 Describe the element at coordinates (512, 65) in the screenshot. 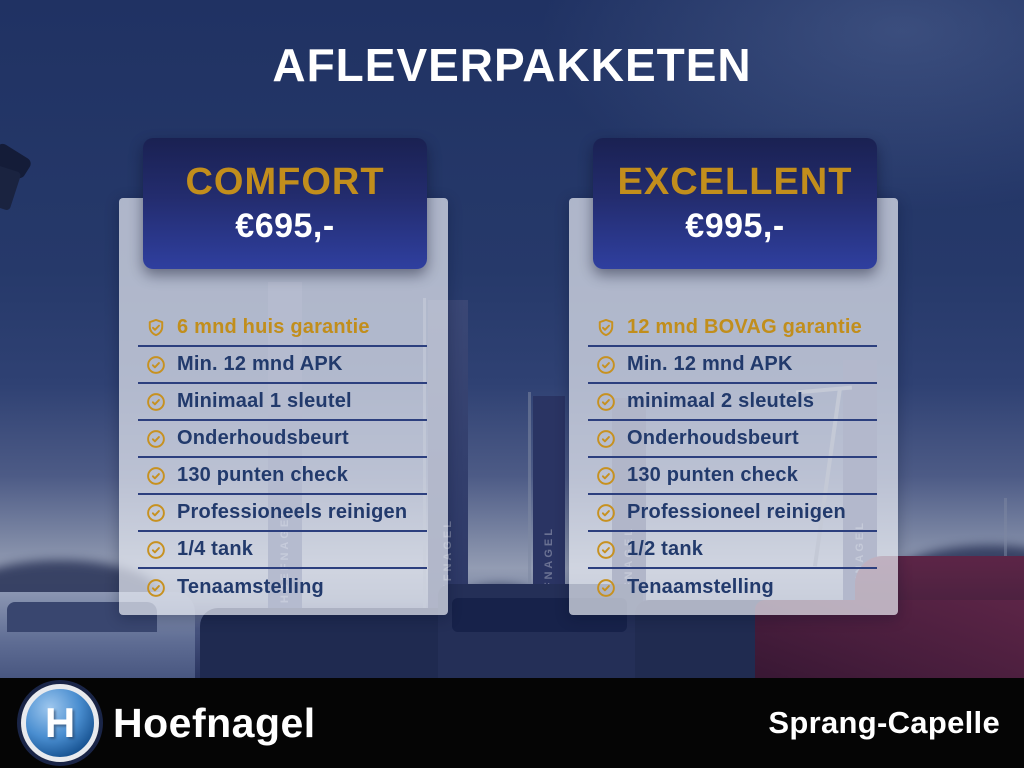

I see `page-title: AFLEVERPAKKETEN` at that location.